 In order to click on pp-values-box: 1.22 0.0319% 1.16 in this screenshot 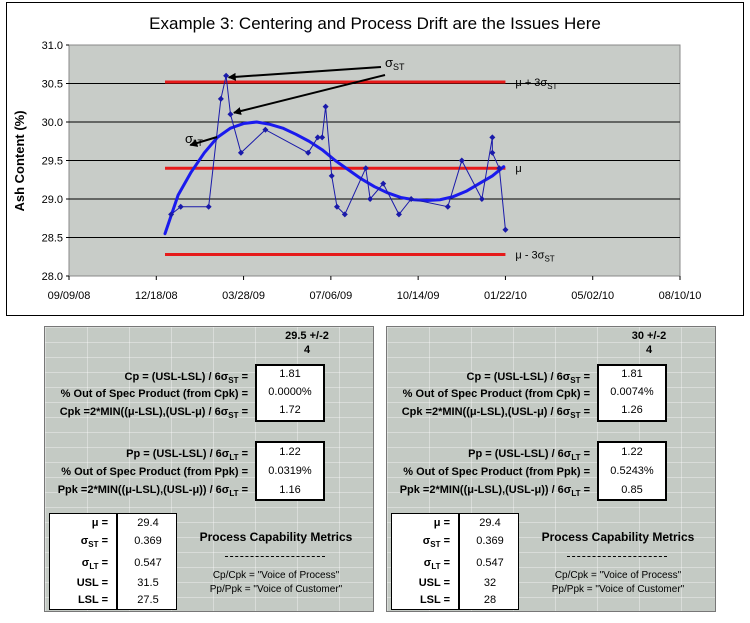, I will do `click(290, 471)`.